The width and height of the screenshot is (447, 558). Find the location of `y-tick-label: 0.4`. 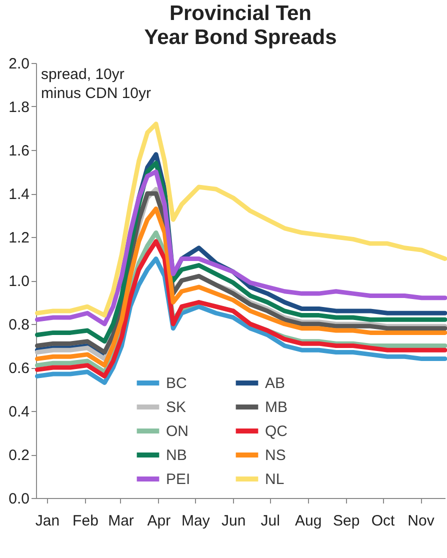

y-tick-label: 0.4 is located at coordinates (19, 412).